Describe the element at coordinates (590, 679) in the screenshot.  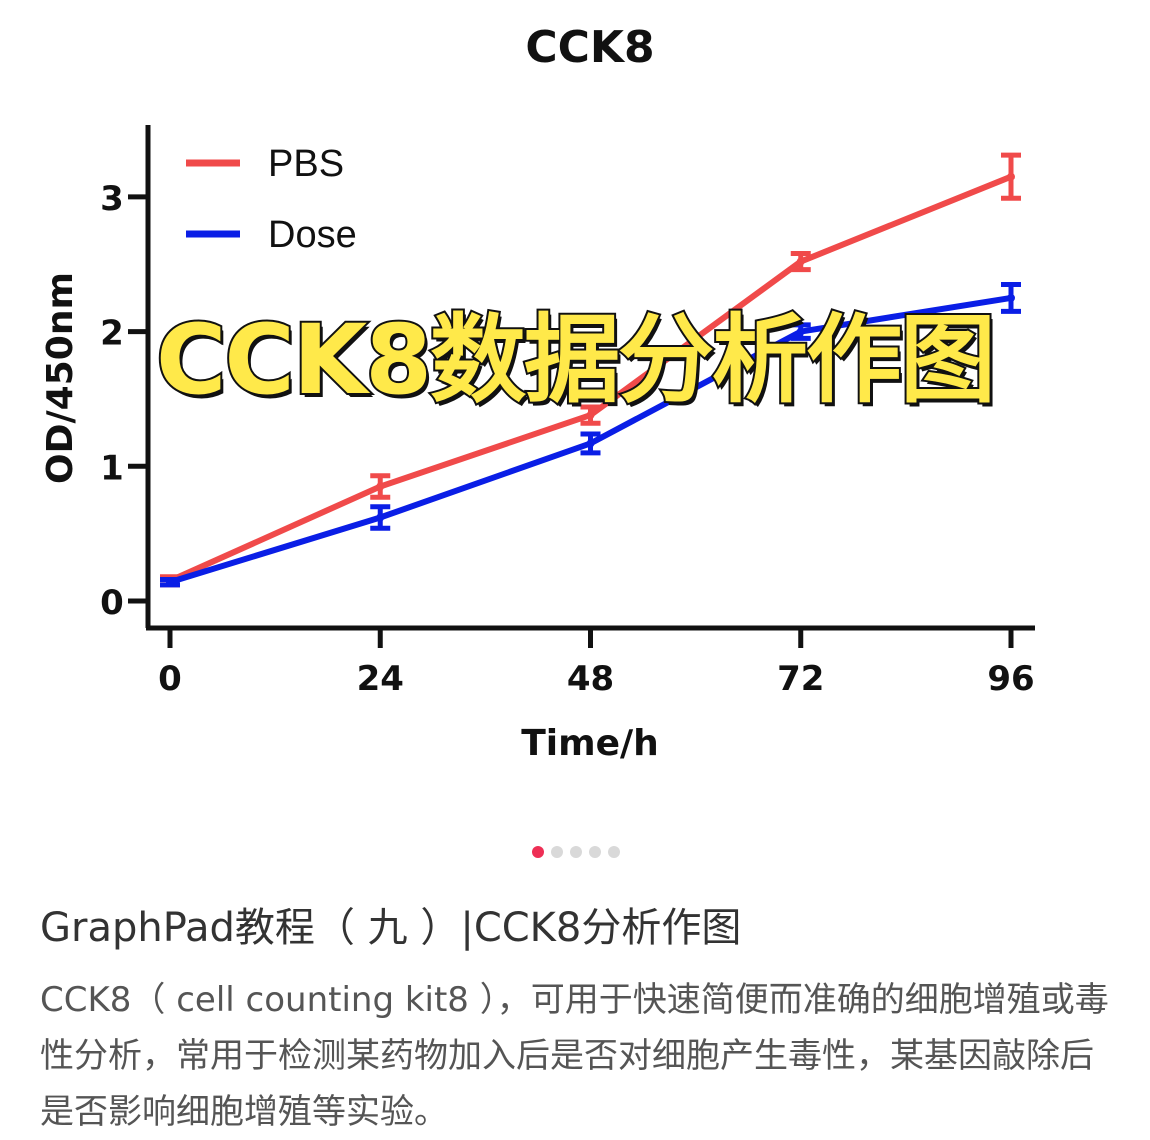
I see `x-tick-label: 48` at that location.